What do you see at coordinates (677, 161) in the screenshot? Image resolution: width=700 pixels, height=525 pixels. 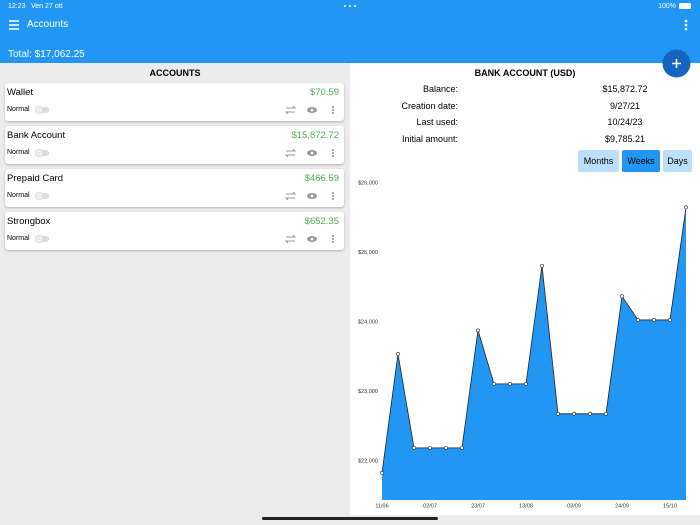 I see `period-button: Days` at bounding box center [677, 161].